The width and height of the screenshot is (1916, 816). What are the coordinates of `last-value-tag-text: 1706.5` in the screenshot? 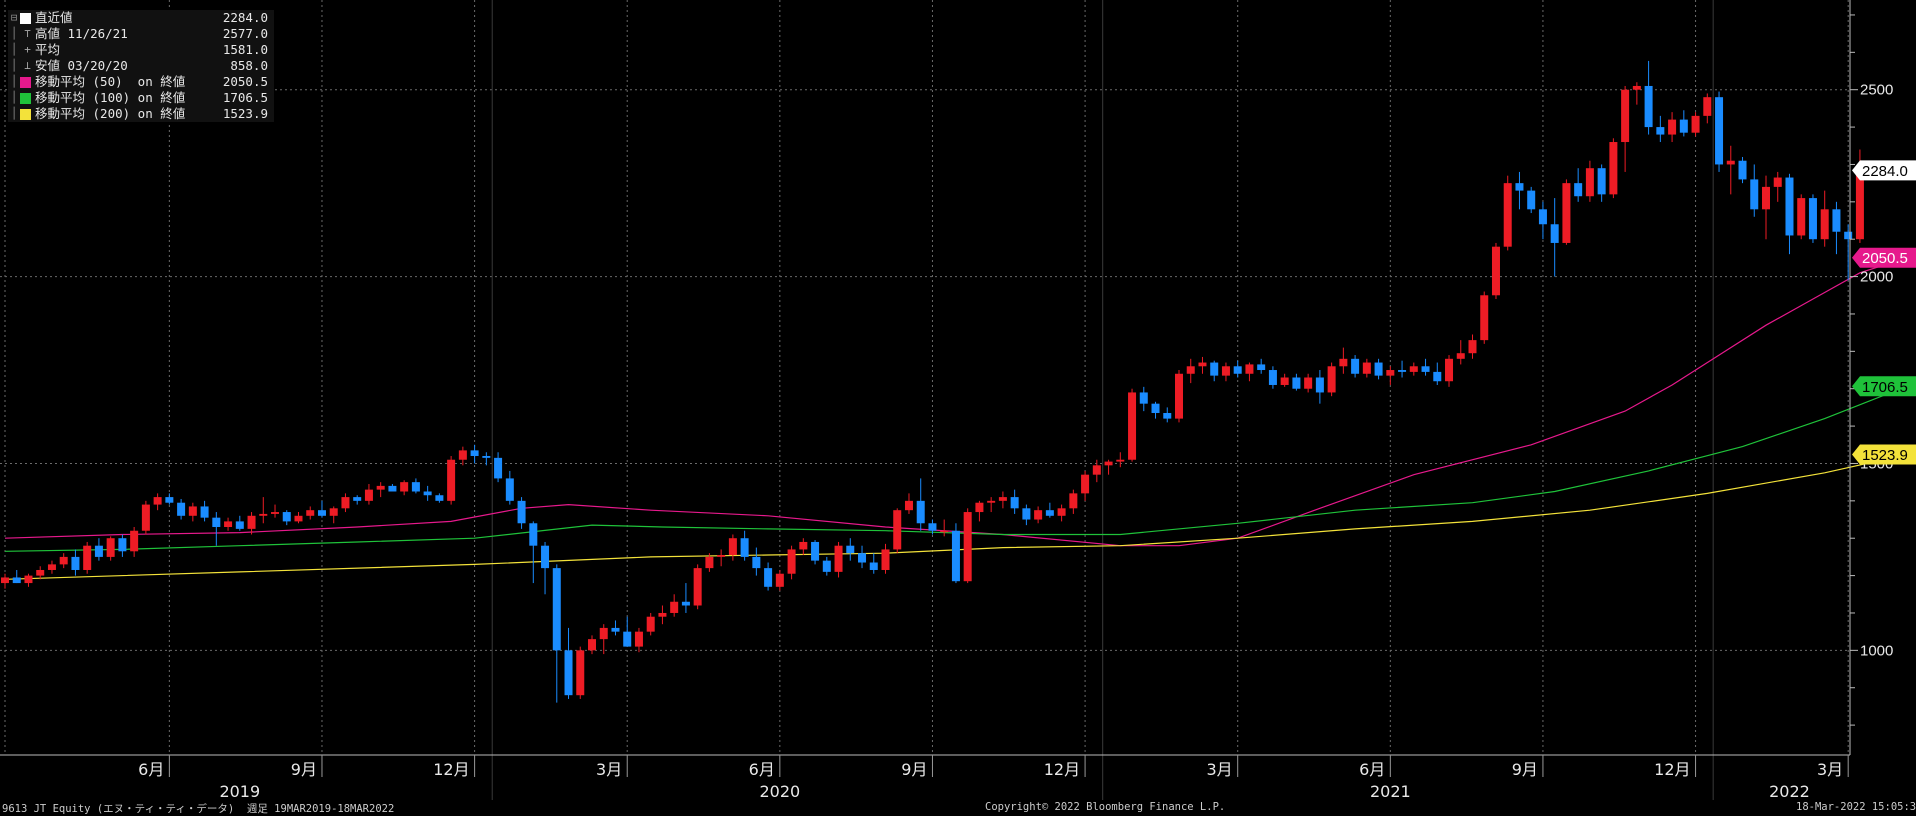 It's located at (1885, 387).